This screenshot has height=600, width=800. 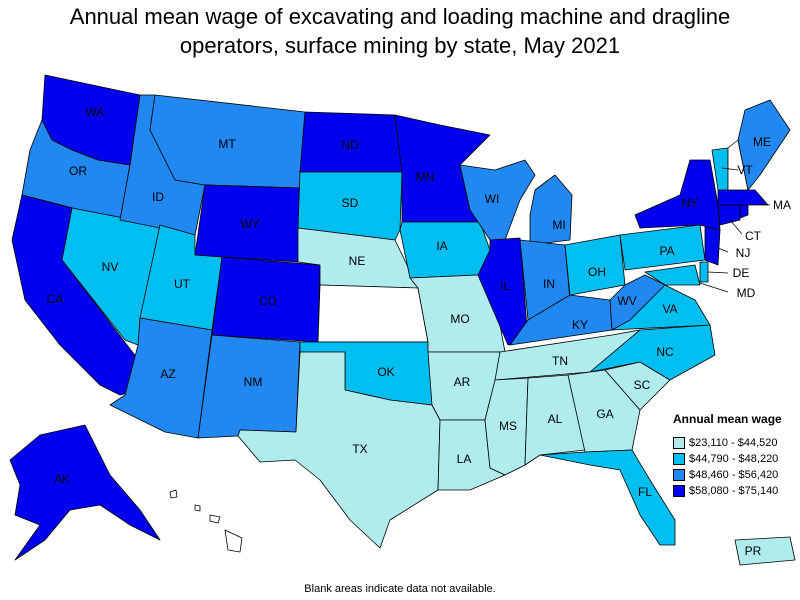 I want to click on label-ak: AK, so click(x=62, y=479).